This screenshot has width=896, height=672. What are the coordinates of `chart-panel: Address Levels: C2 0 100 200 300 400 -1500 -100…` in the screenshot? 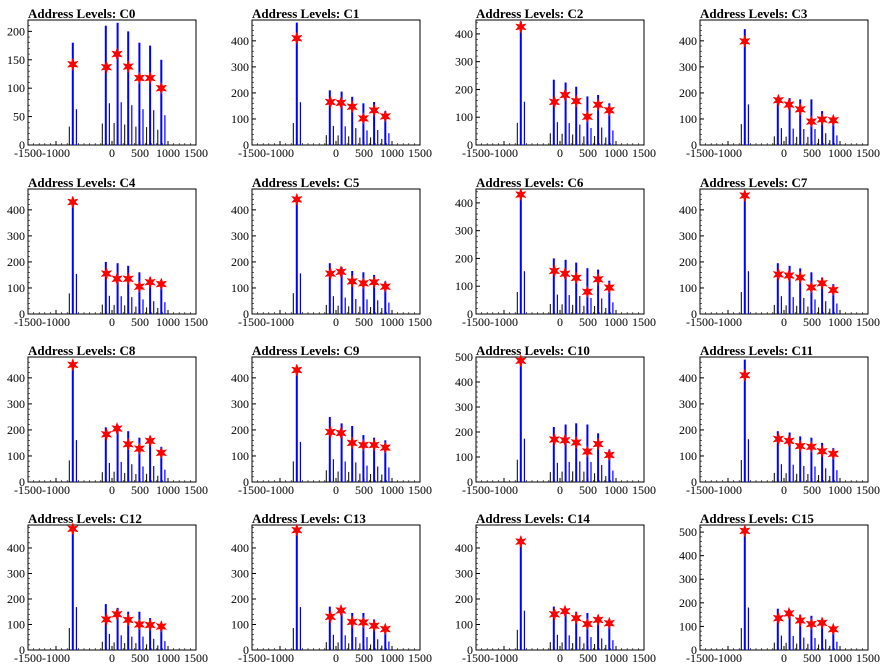 It's located at (555, 83).